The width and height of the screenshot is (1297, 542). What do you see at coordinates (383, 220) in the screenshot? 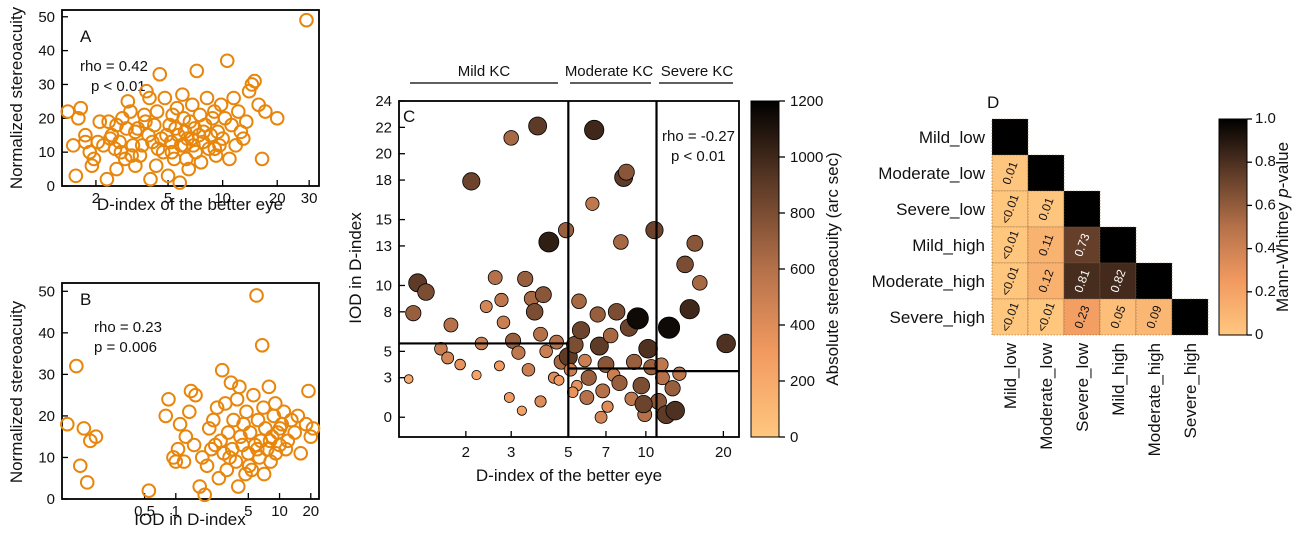
I see `y-tick-label: 15` at bounding box center [383, 220].